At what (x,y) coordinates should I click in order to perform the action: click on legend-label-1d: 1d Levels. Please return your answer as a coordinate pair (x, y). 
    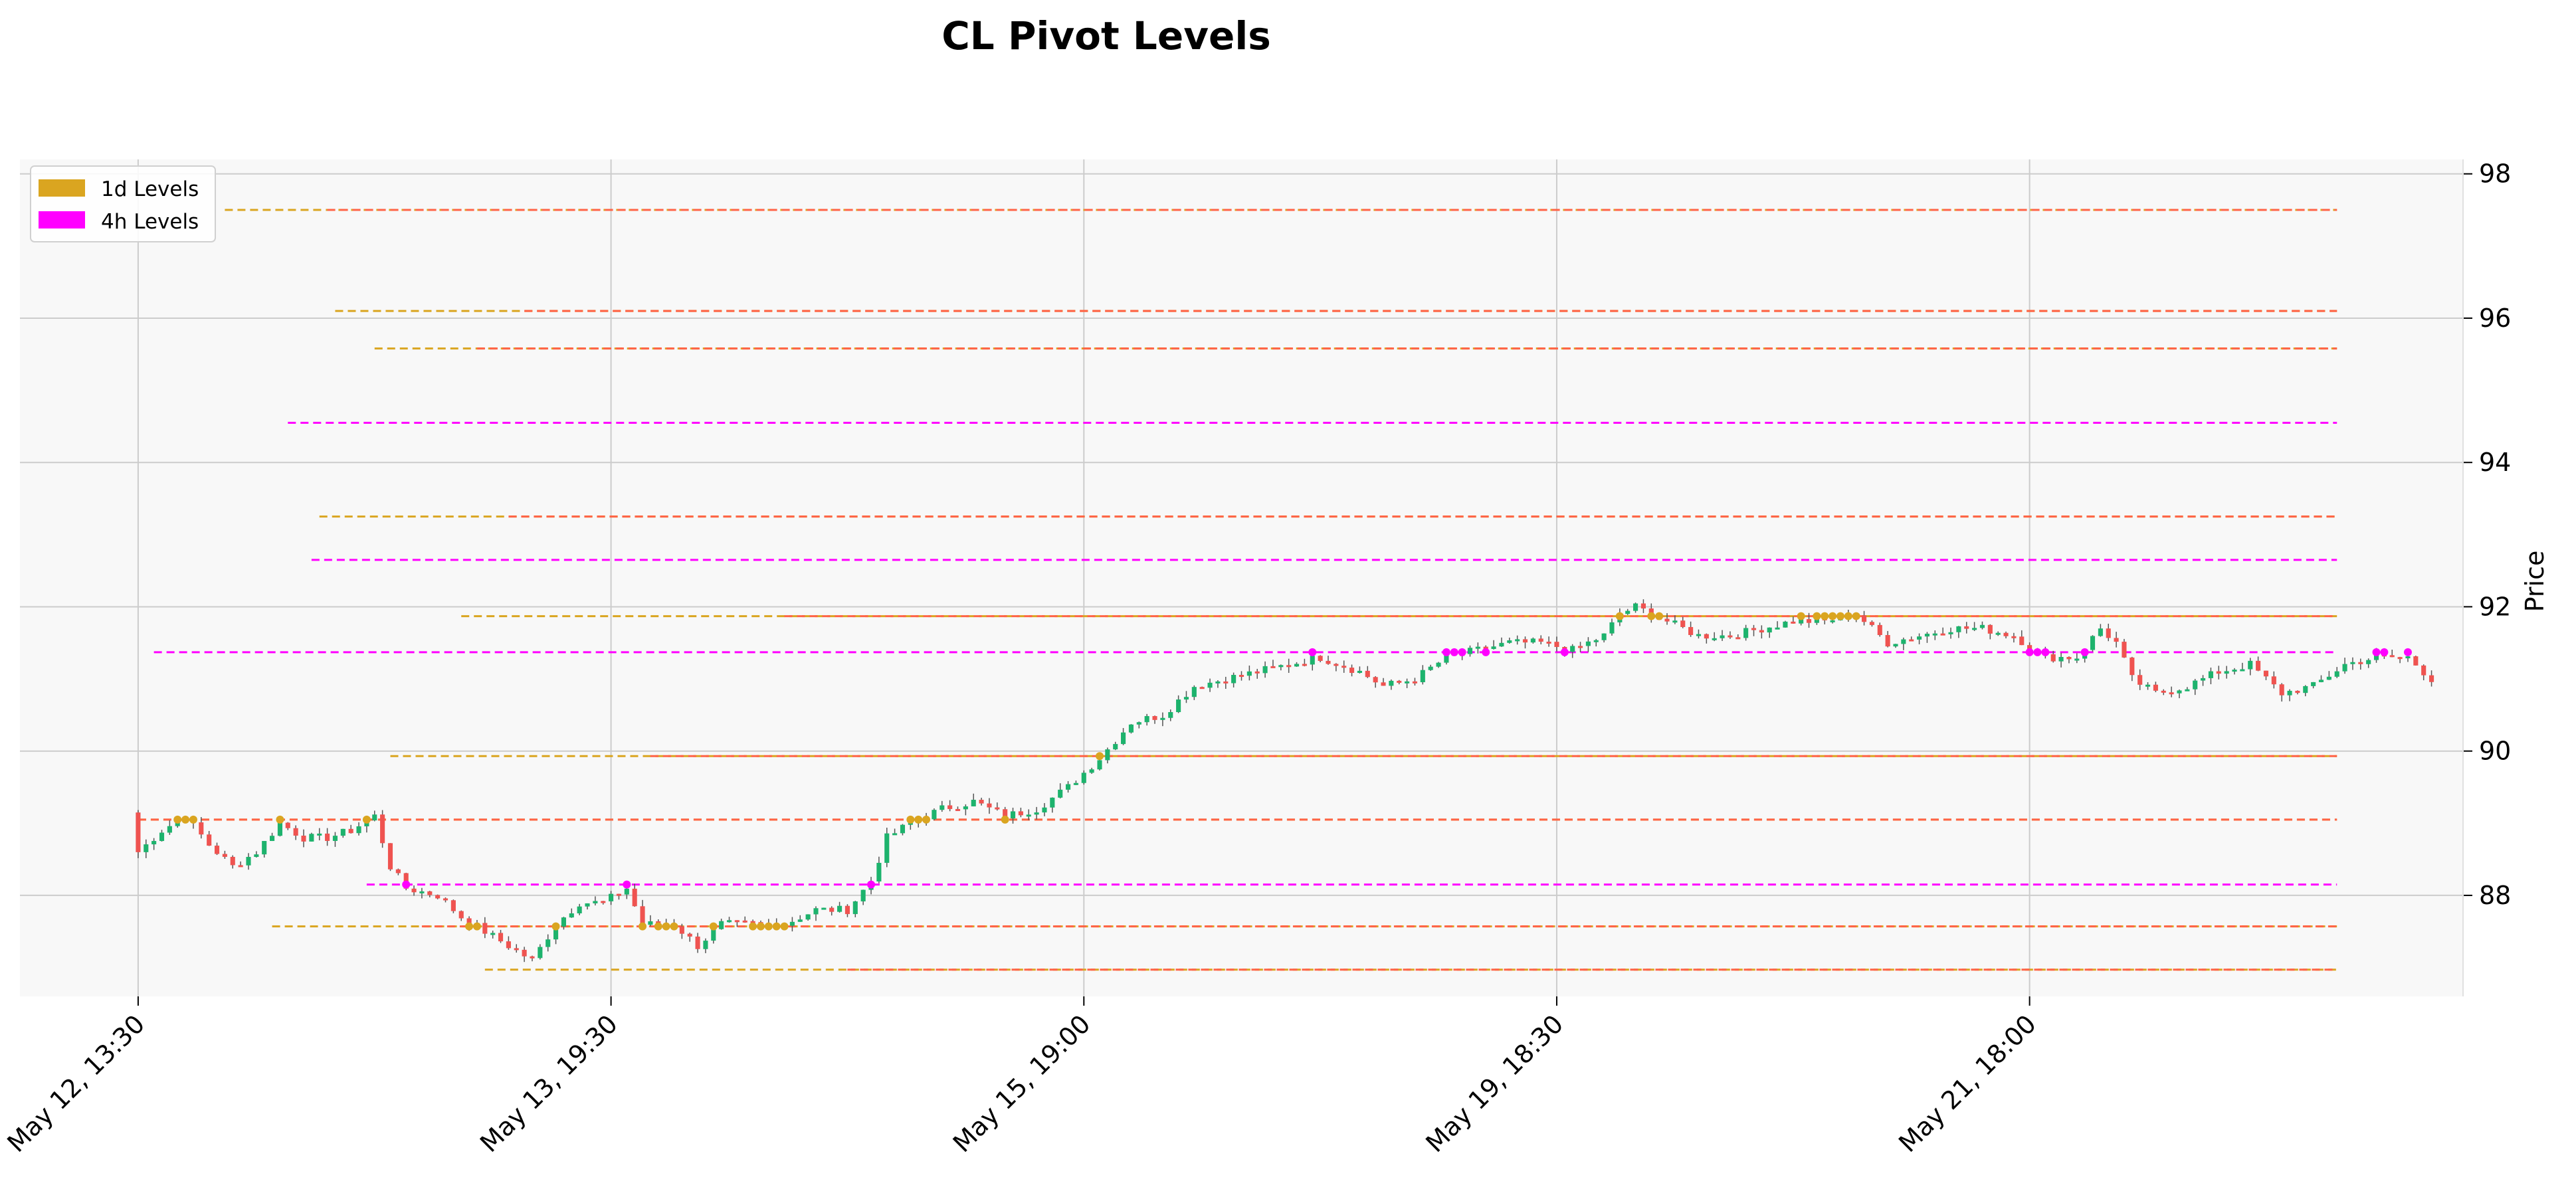
    Looking at the image, I should click on (150, 189).